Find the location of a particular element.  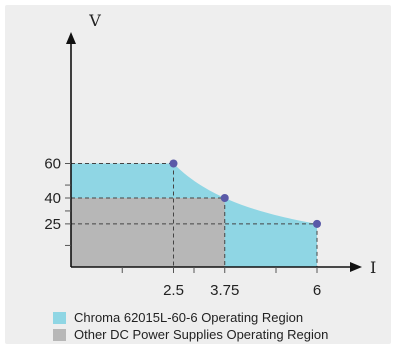

legend-swatch-other is located at coordinates (59, 334).